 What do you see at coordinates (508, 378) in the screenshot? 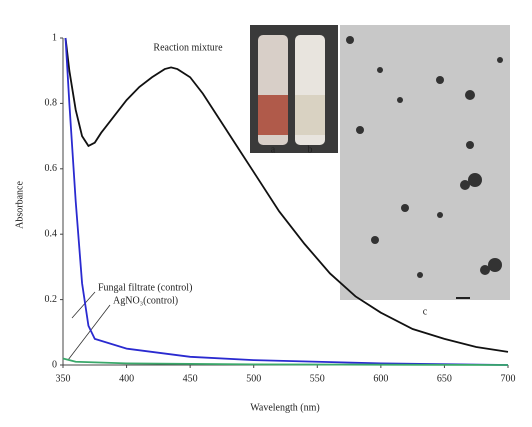
I see `x-tick-label: 700` at bounding box center [508, 378].